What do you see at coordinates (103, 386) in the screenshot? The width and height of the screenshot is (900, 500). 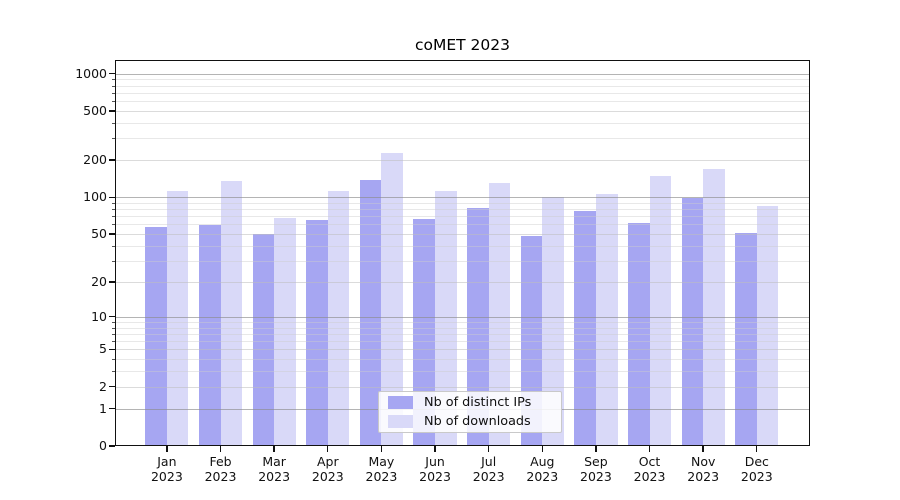 I see `y-tick-label: 2` at bounding box center [103, 386].